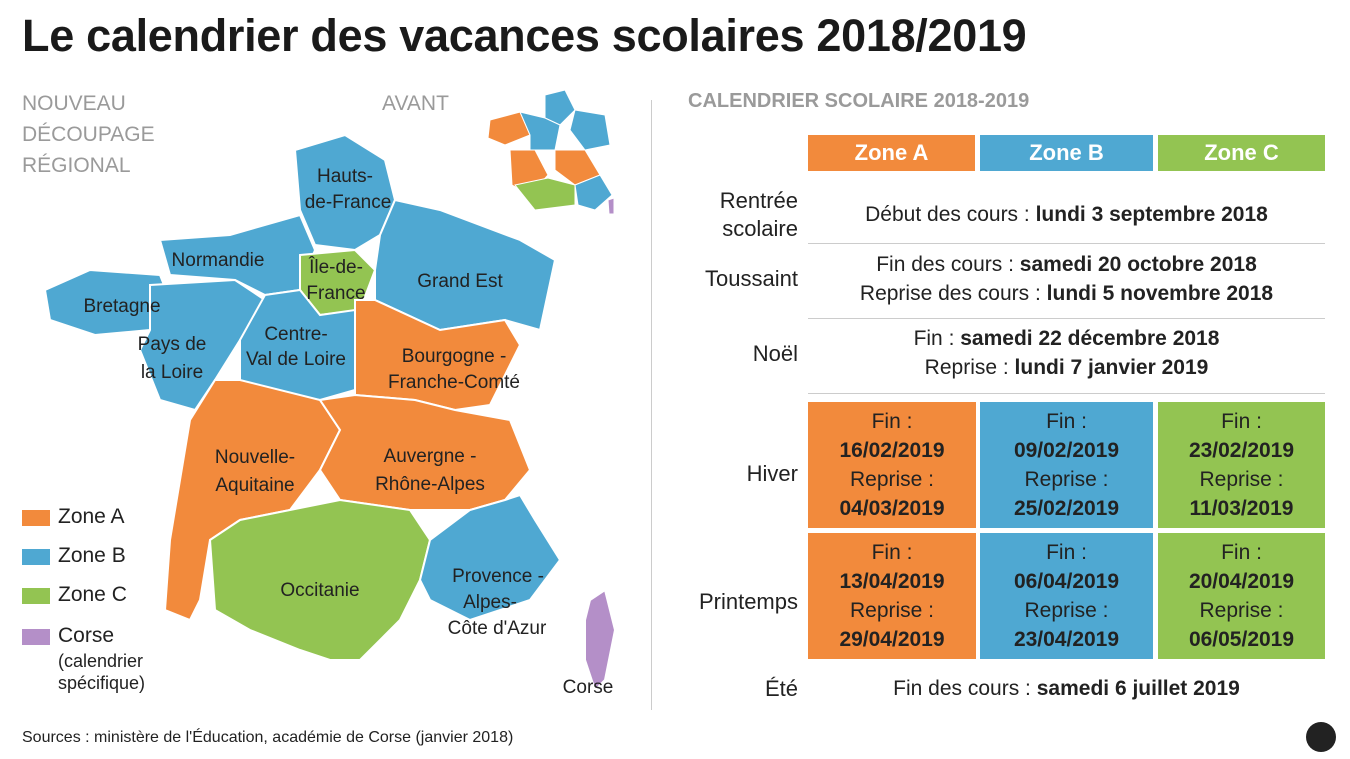  Describe the element at coordinates (748, 601) in the screenshot. I see `row-label-line: Printemps` at that location.